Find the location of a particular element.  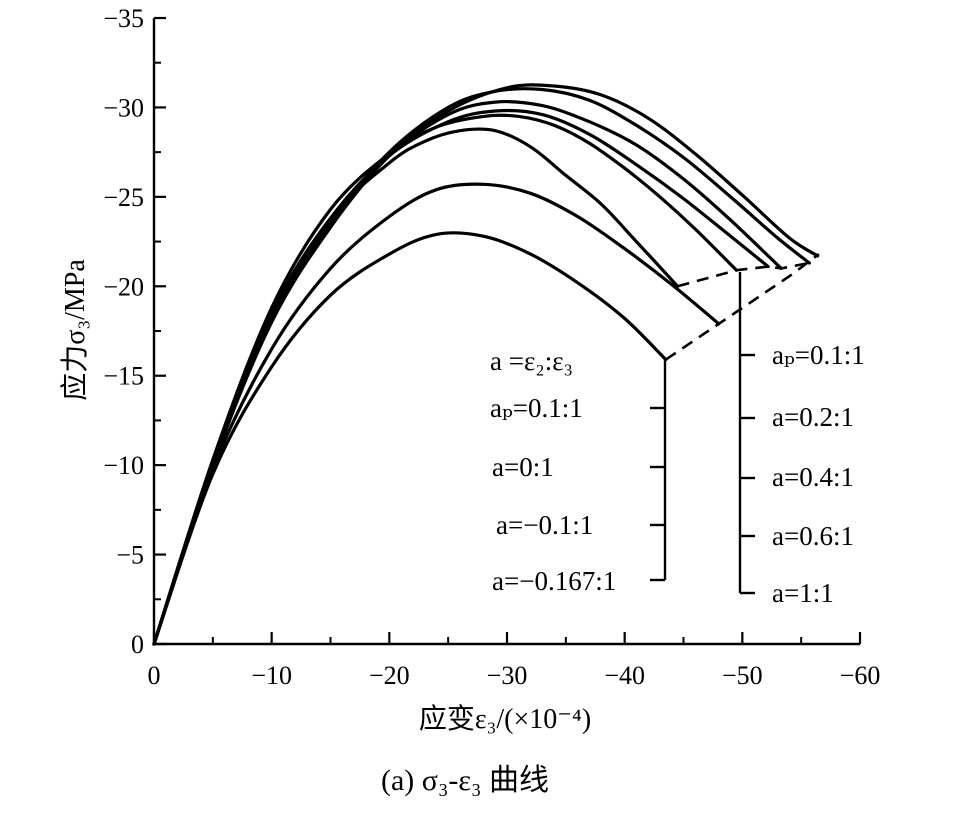

y-tick-label: −25 is located at coordinates (123, 197).